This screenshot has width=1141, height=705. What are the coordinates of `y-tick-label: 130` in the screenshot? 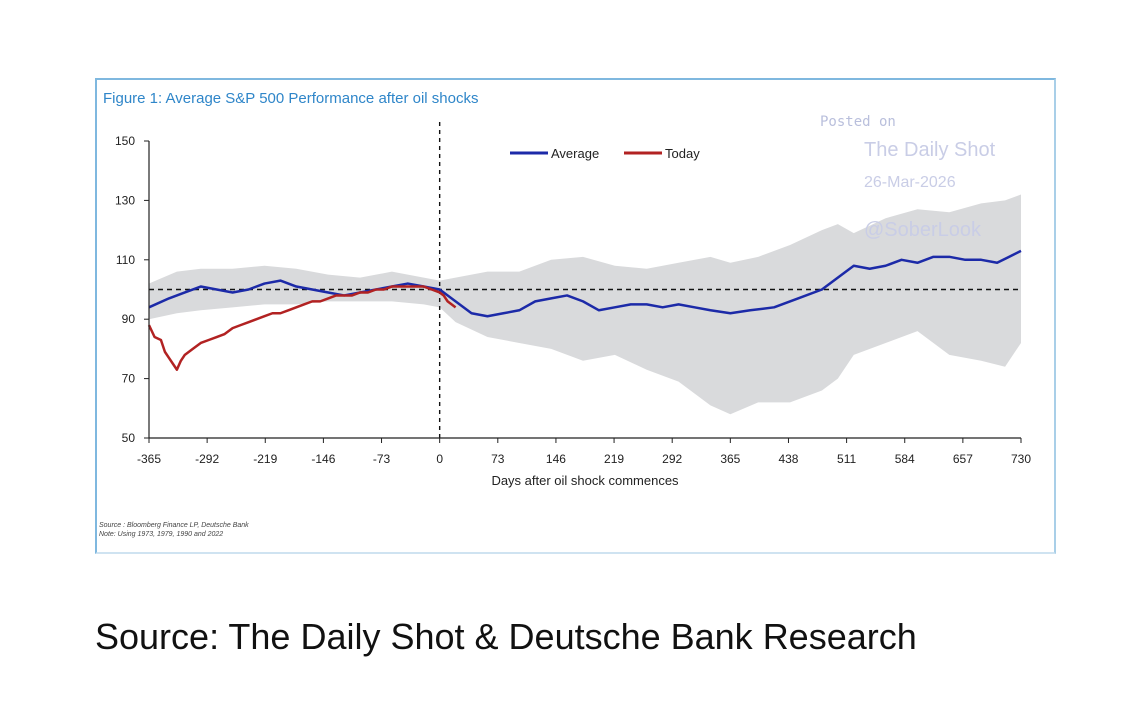 It's located at (125, 200).